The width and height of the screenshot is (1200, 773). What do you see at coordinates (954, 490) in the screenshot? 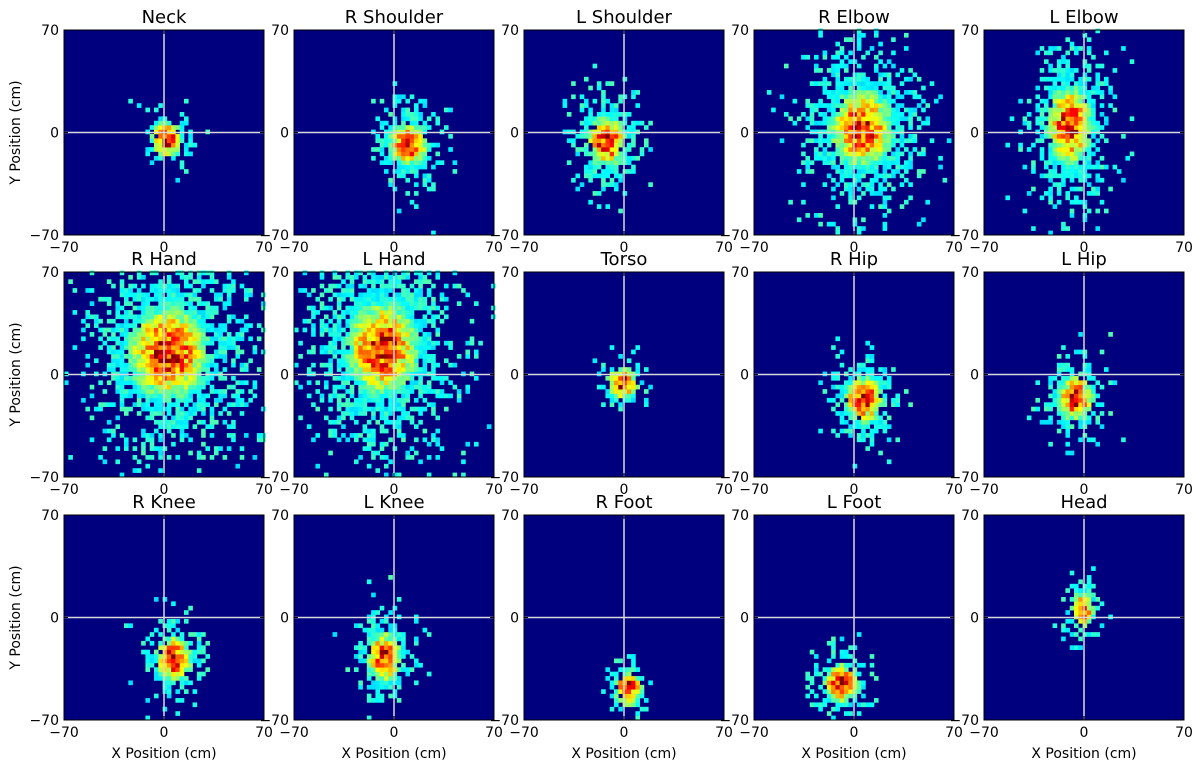
I see `x-tick-label: 70` at bounding box center [954, 490].